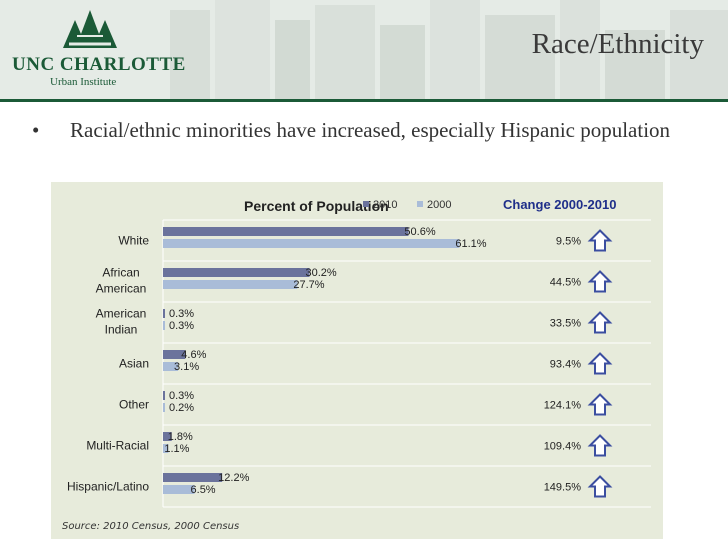 The width and height of the screenshot is (728, 546). What do you see at coordinates (449, 49) in the screenshot?
I see `city-skyline-graphic` at bounding box center [449, 49].